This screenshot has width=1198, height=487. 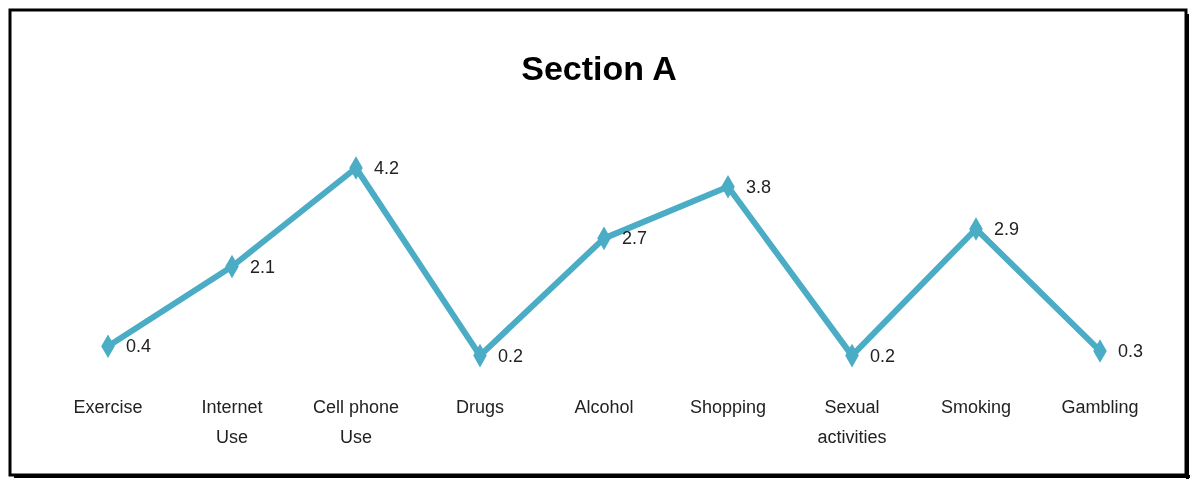 I want to click on x-tick-label: Shopping, so click(x=728, y=407).